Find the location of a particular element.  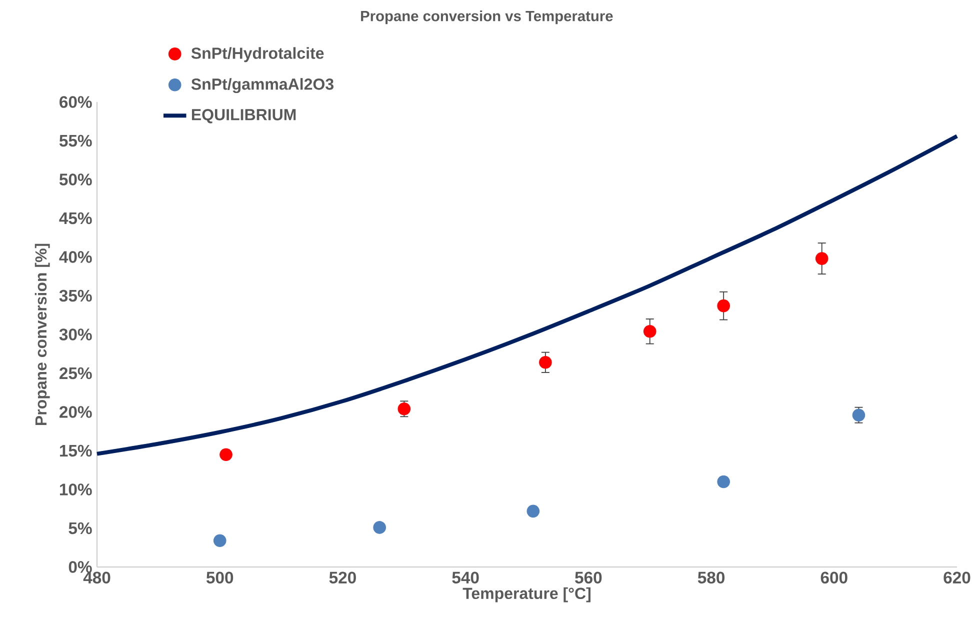

y-tick-label: 25% is located at coordinates (76, 373).